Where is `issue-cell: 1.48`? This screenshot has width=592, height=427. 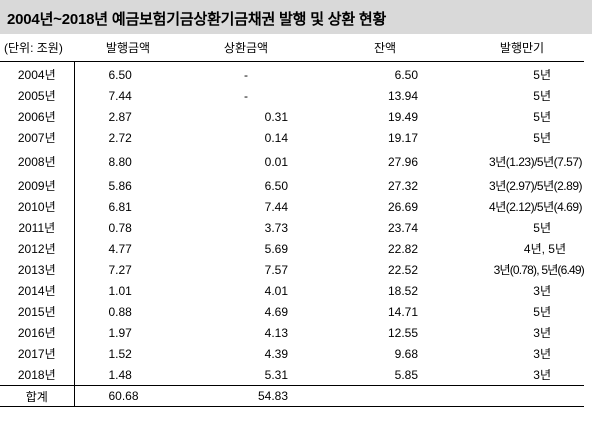 issue-cell: 1.48 is located at coordinates (120, 374).